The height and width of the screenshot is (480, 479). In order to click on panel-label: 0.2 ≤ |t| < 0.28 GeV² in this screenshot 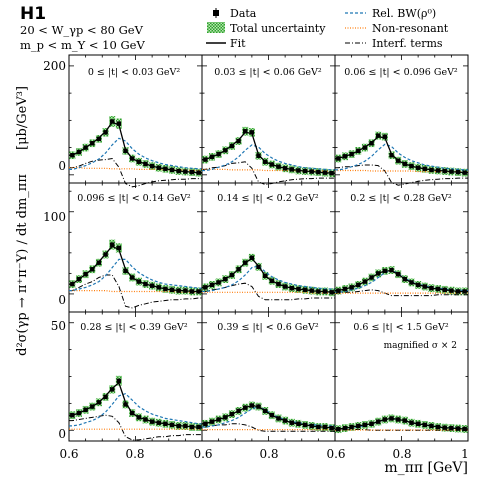, I will do `click(401, 198)`.